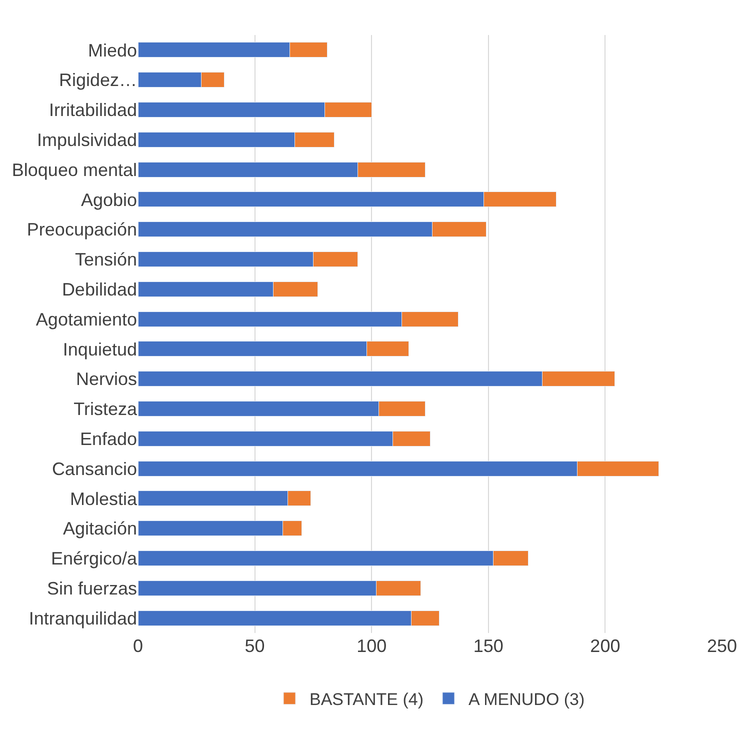 Image resolution: width=749 pixels, height=729 pixels. What do you see at coordinates (99, 289) in the screenshot?
I see `y-tick-label: Debilidad` at bounding box center [99, 289].